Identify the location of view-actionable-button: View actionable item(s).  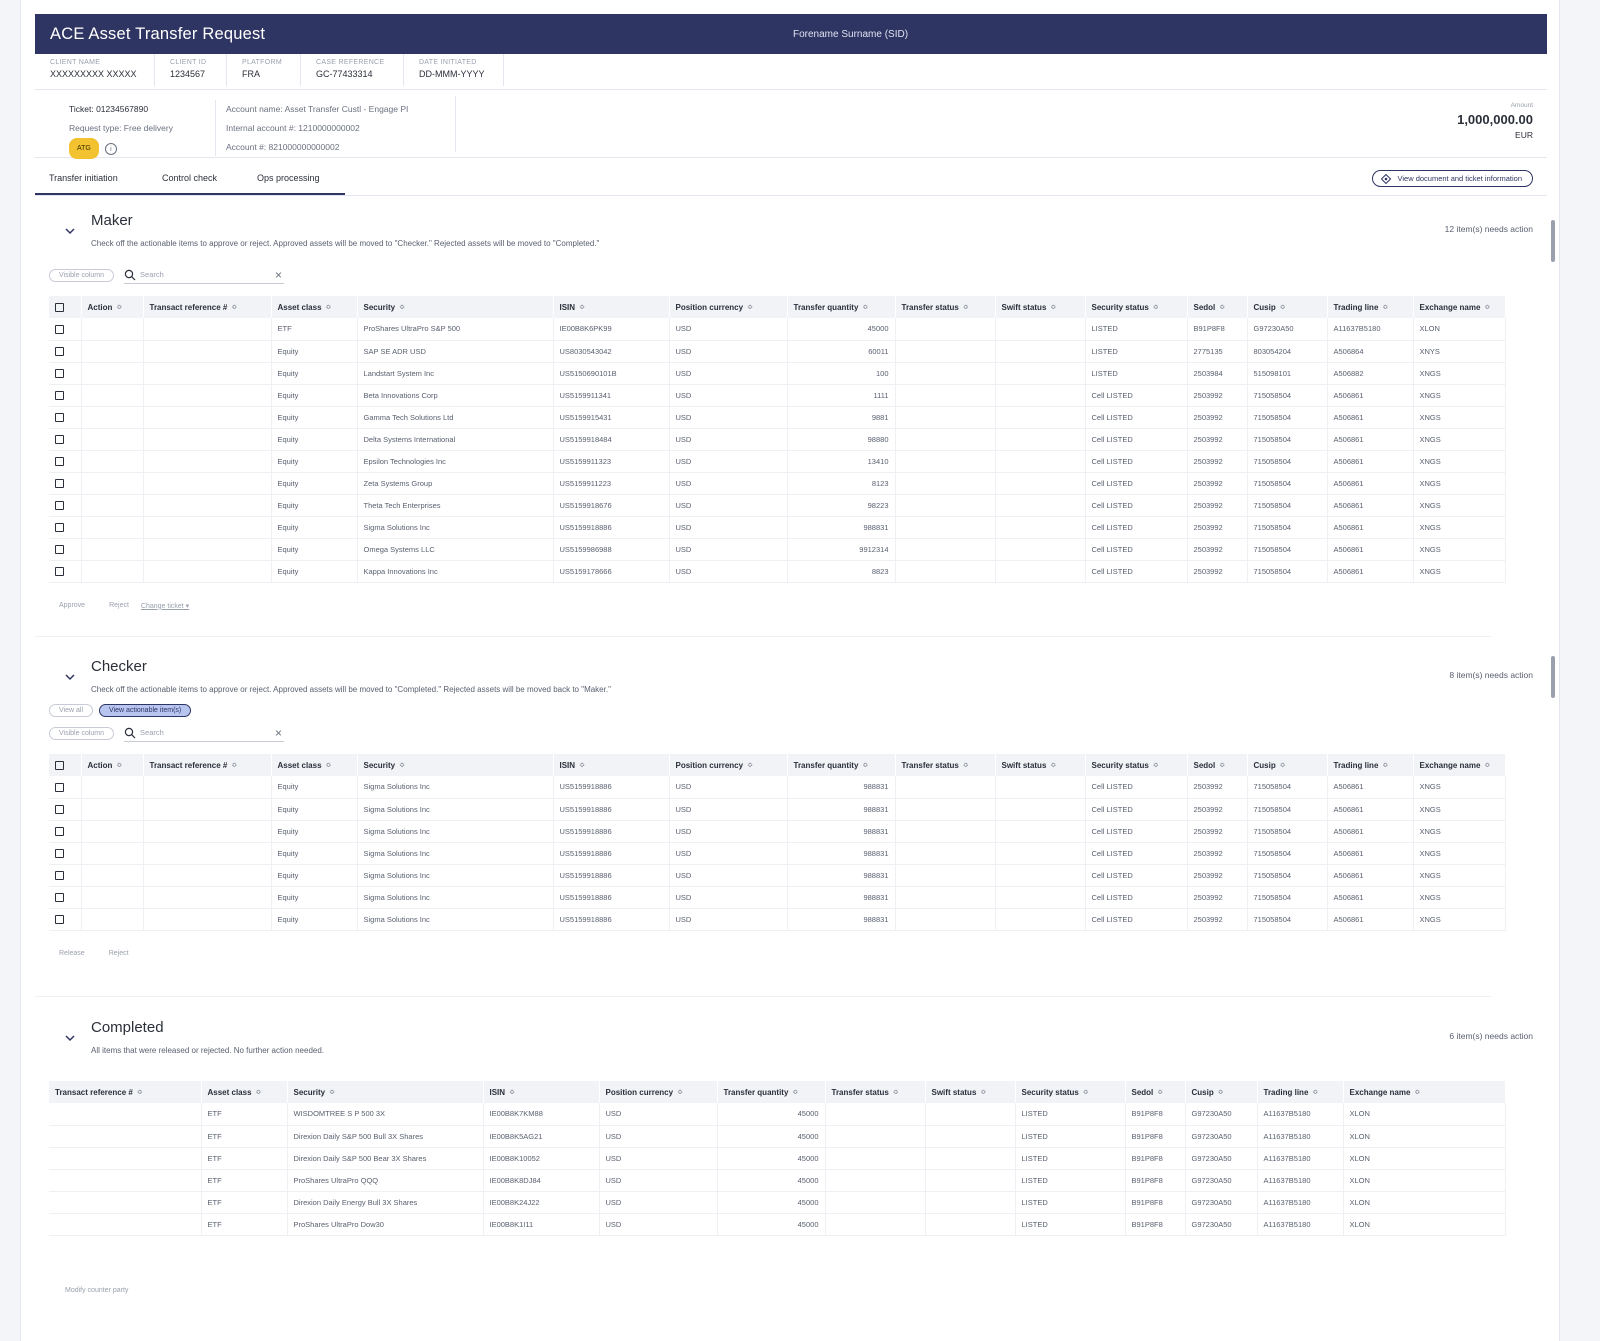
(145, 710).